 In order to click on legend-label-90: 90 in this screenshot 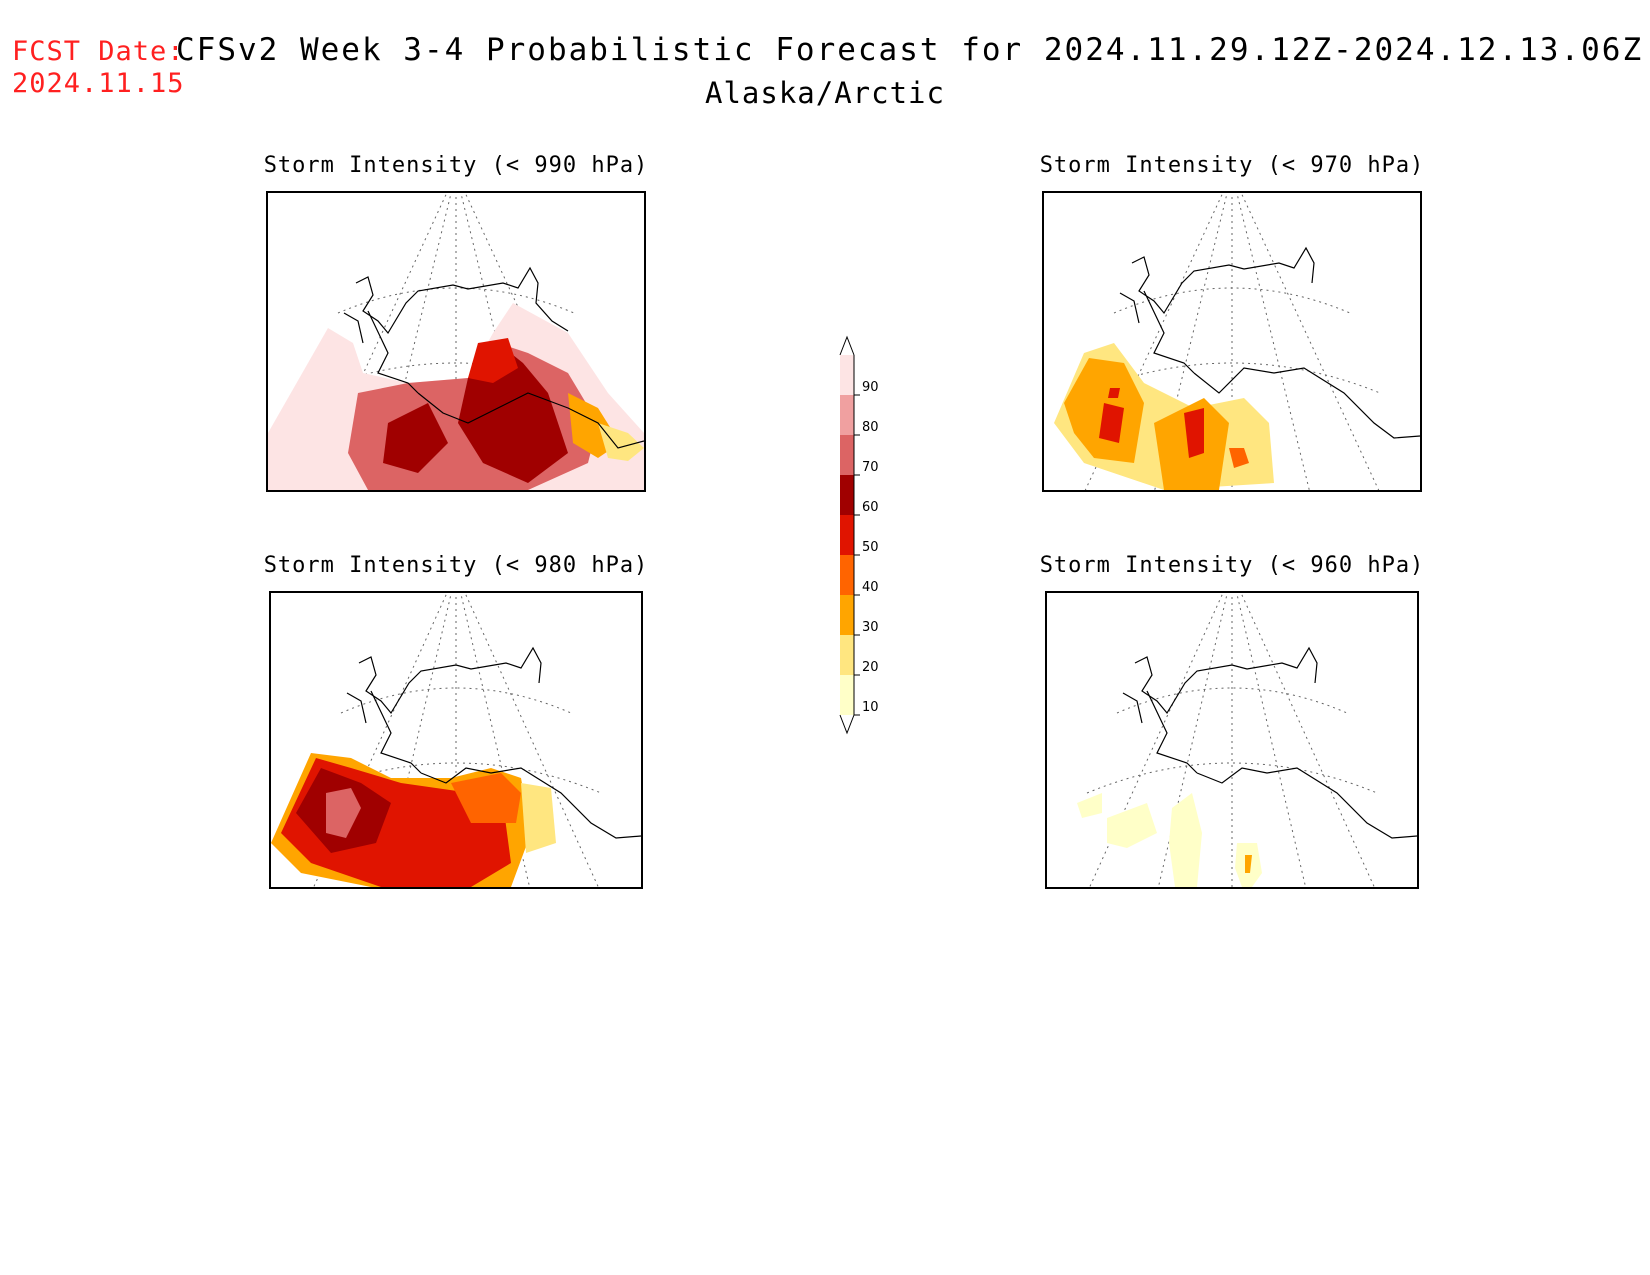, I will do `click(870, 387)`.